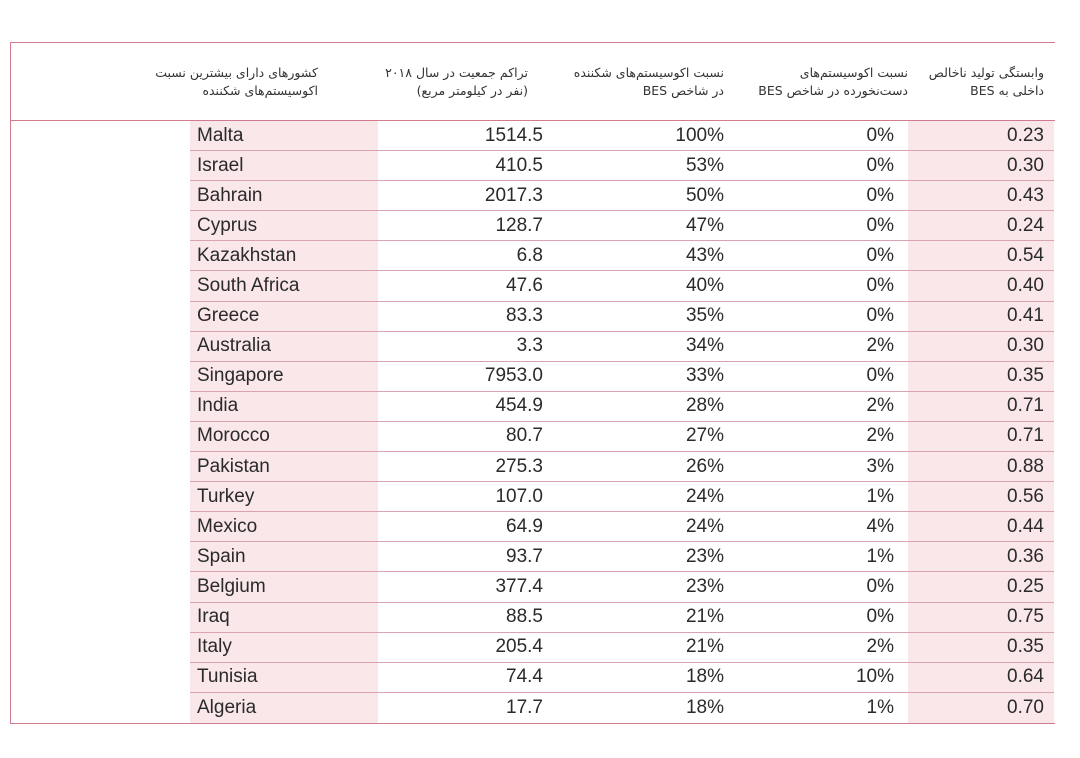 Image resolution: width=1080 pixels, height=758 pixels. I want to click on fragile-ratio-cell: 100%, so click(699, 135).